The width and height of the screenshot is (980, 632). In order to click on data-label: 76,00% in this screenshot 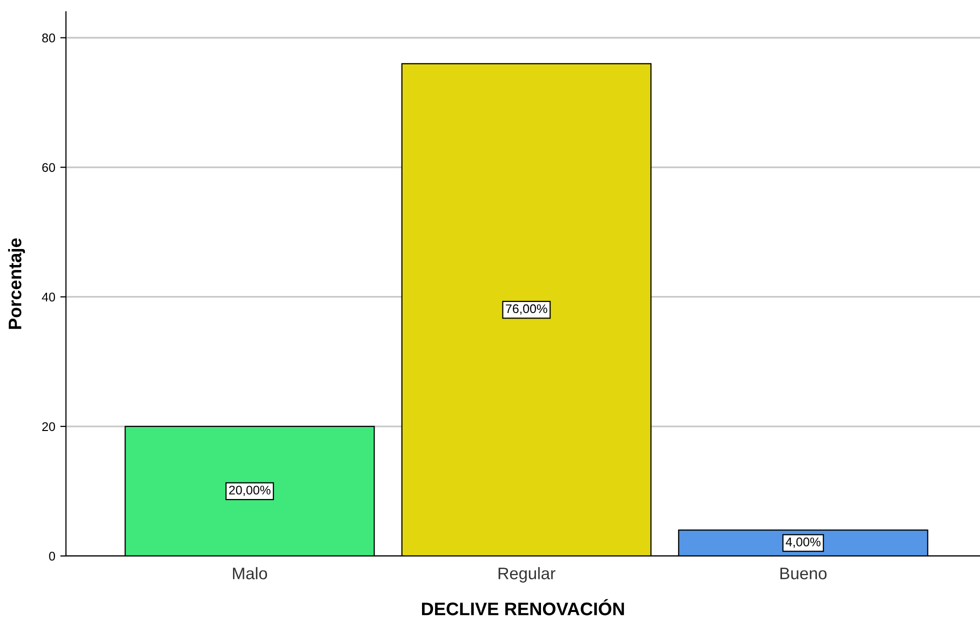, I will do `click(527, 309)`.